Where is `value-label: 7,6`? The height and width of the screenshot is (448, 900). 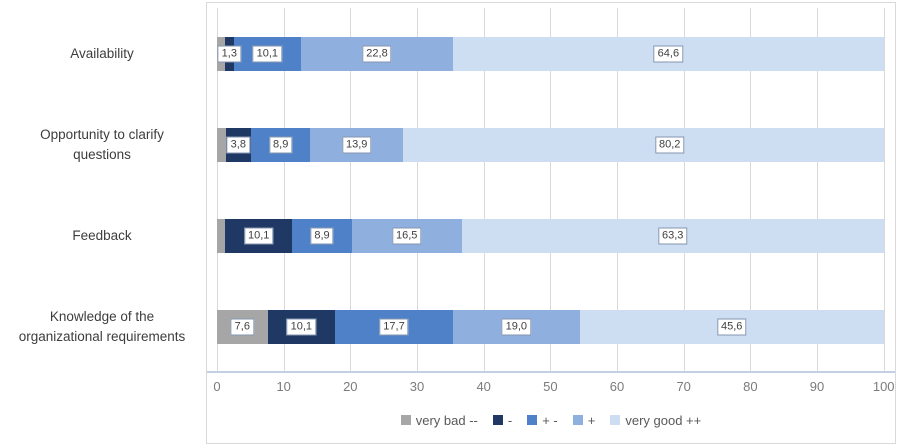 value-label: 7,6 is located at coordinates (242, 326).